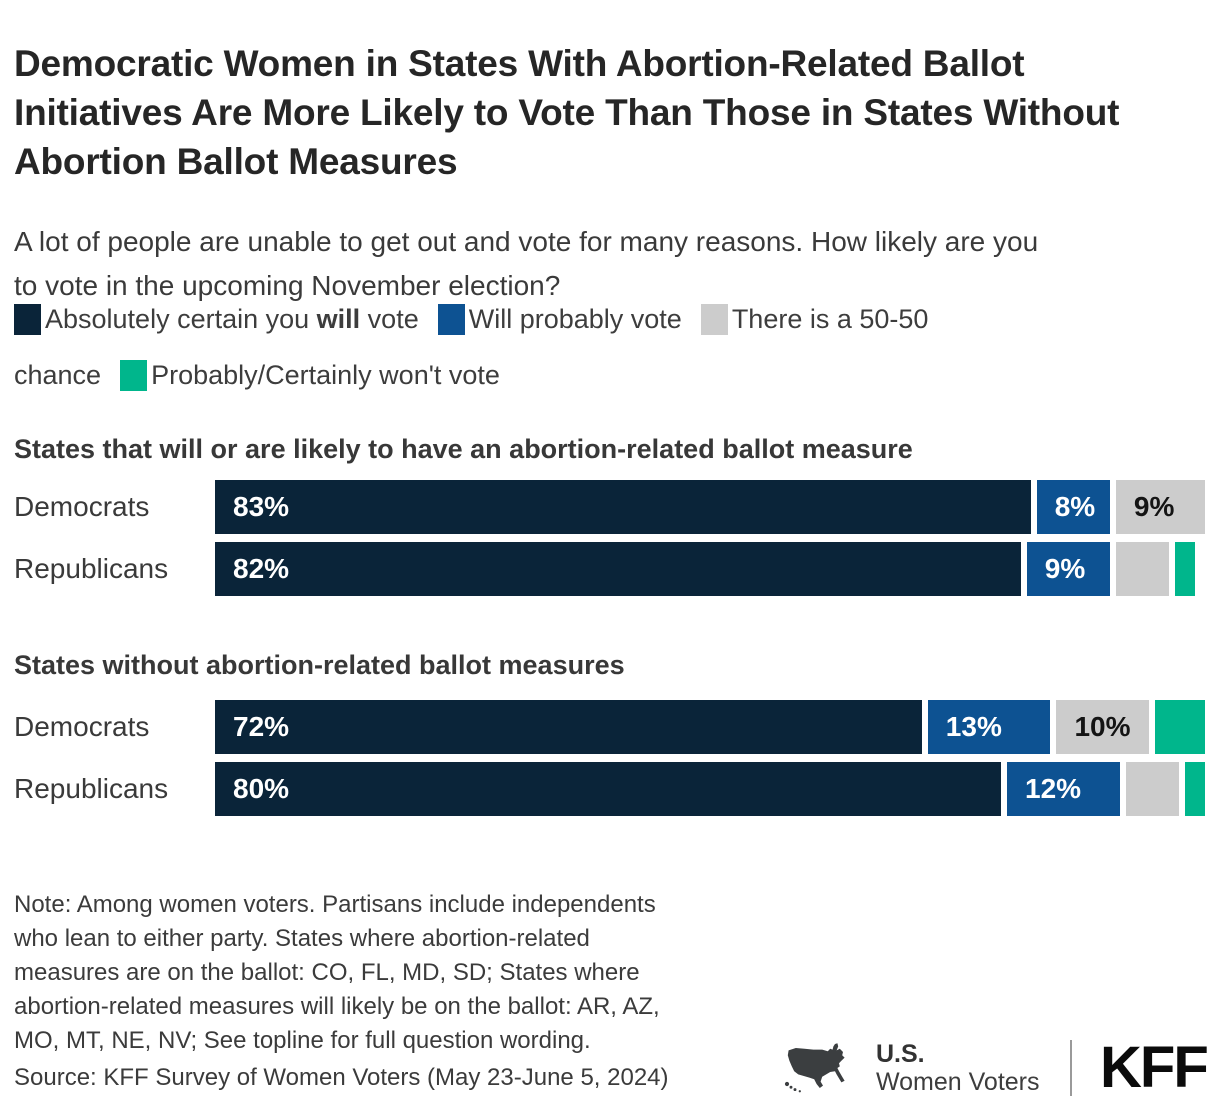  I want to click on footer-divider, so click(1071, 1068).